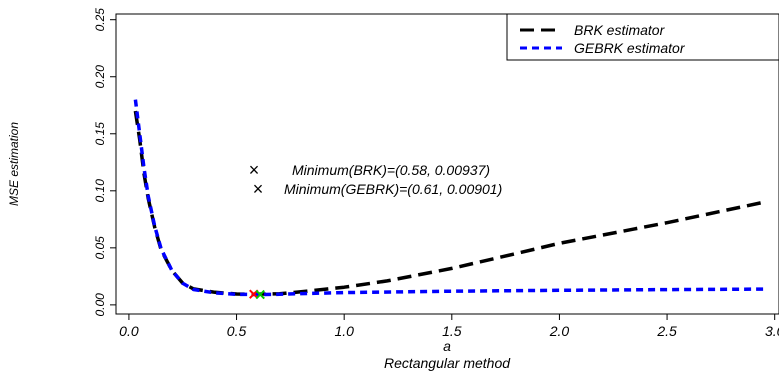  I want to click on y-tick-label: 0.10, so click(100, 191).